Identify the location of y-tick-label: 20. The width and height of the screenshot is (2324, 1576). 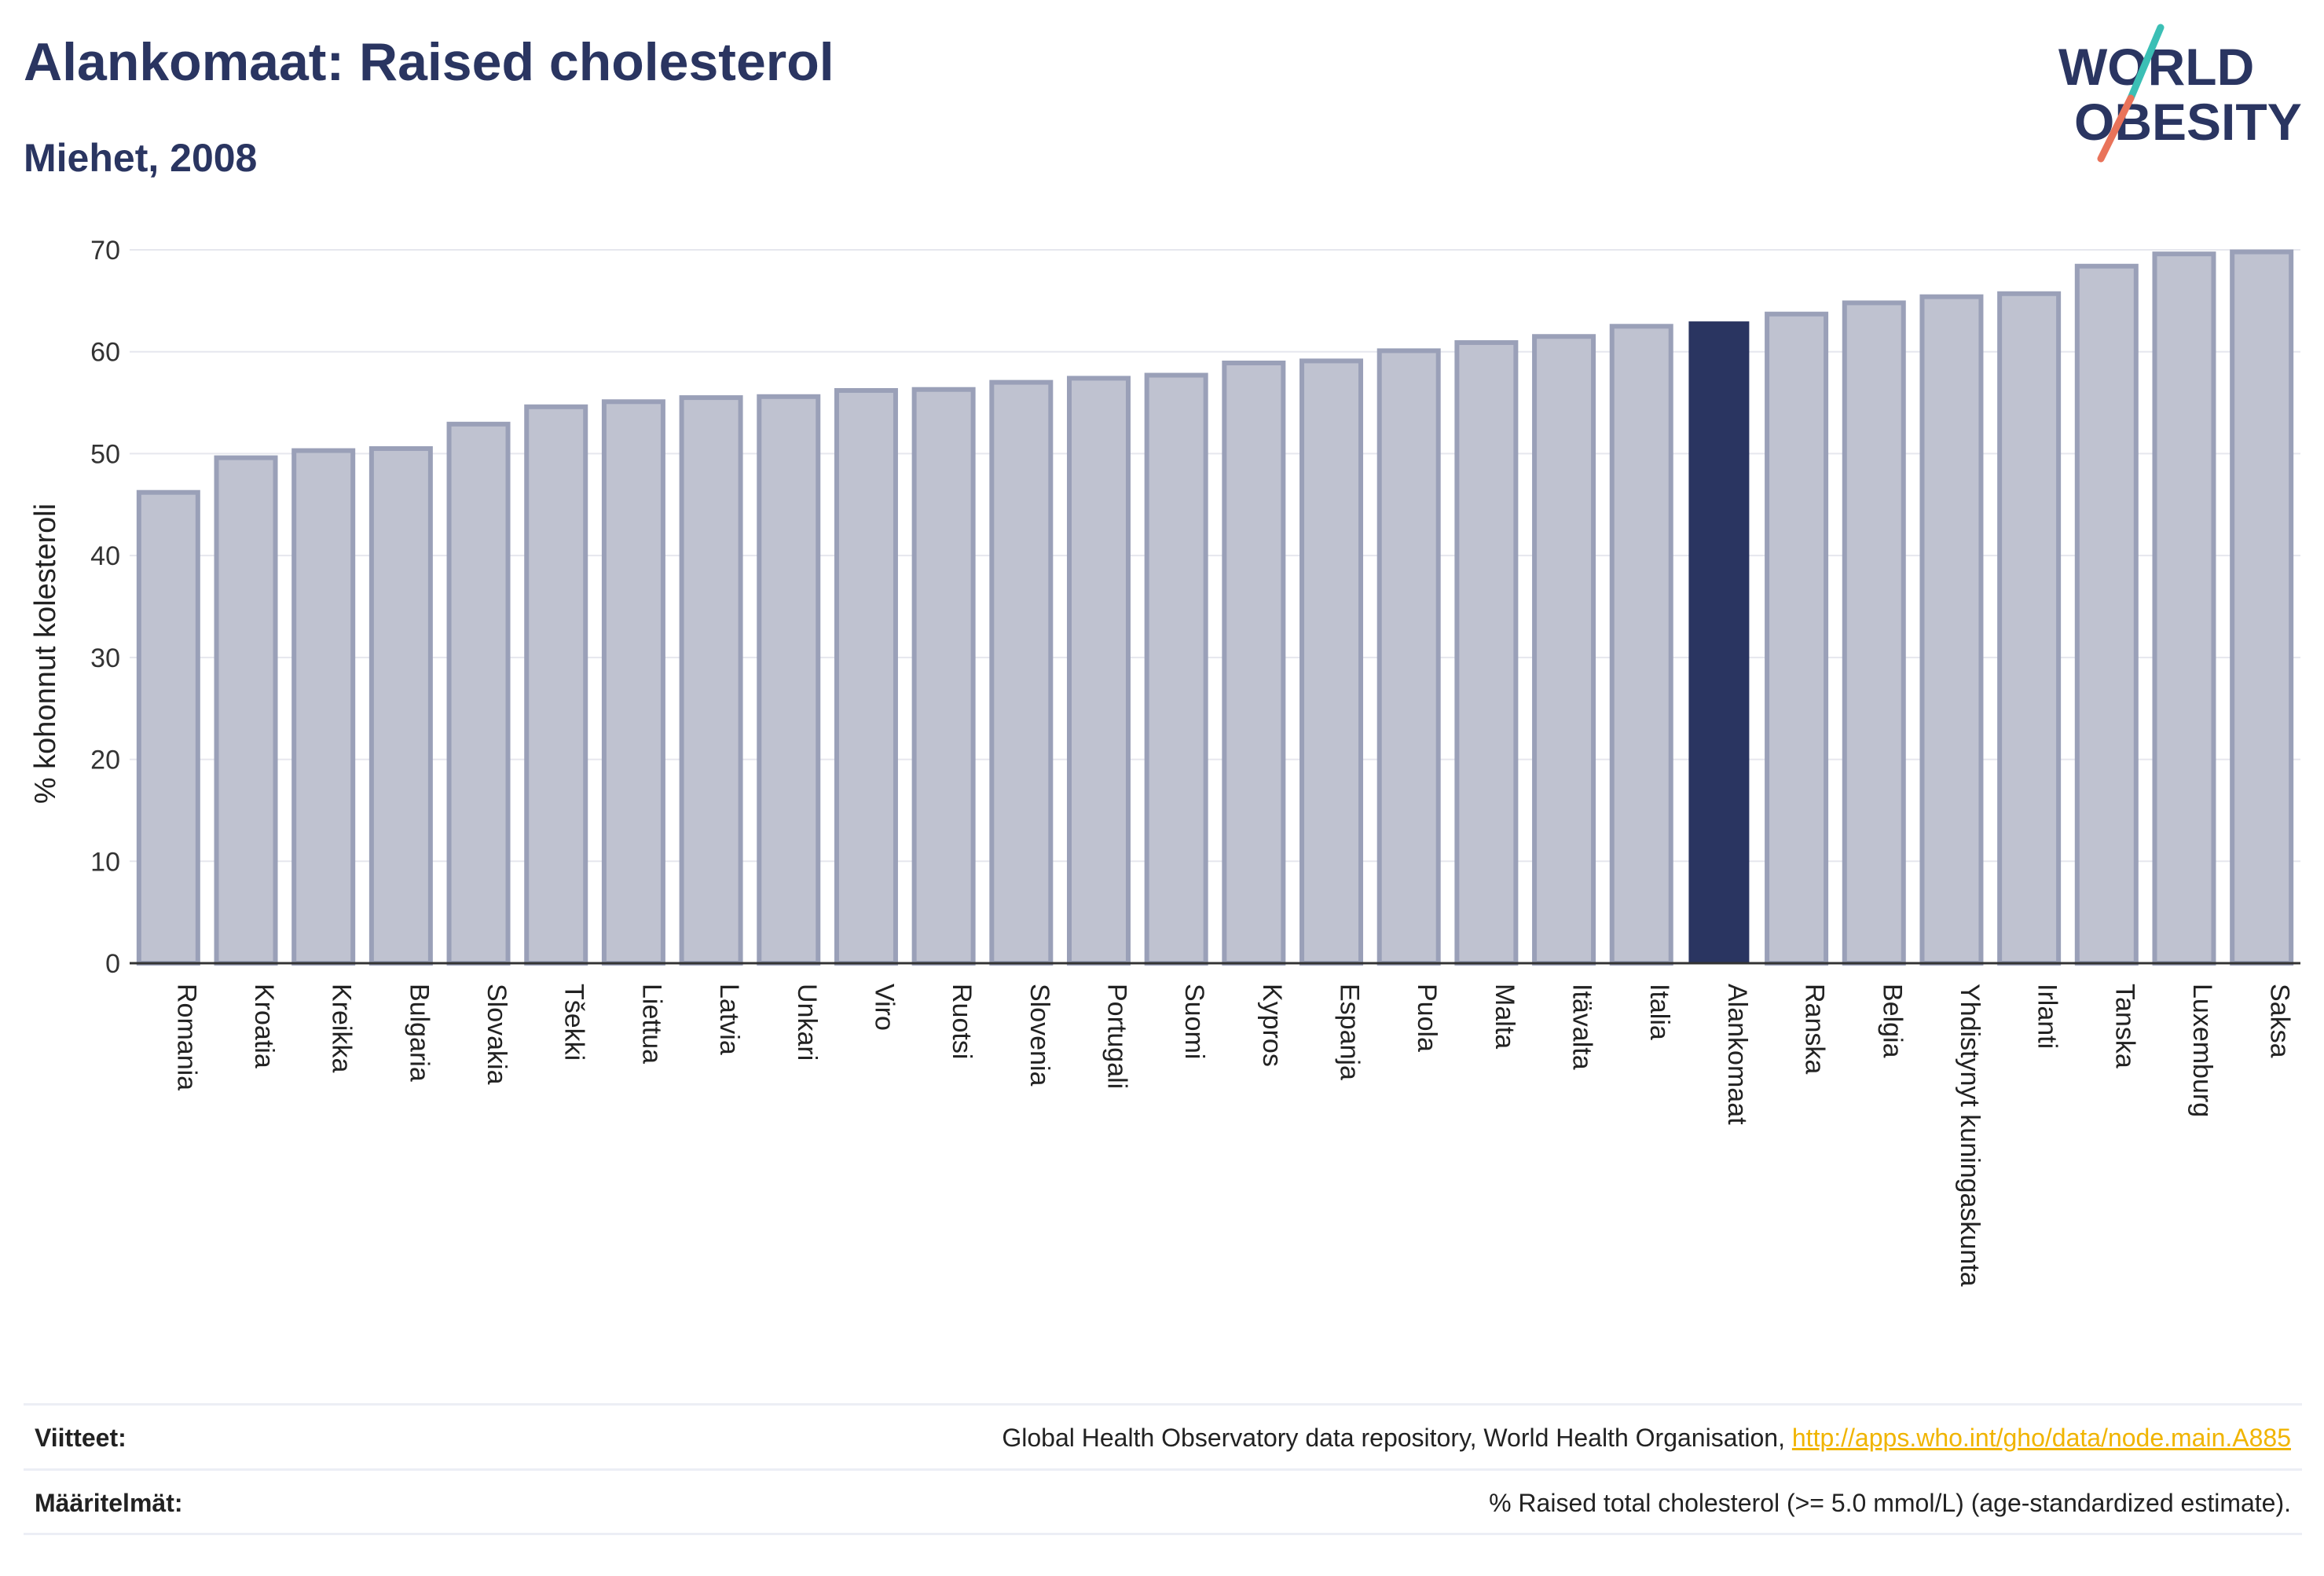
(105, 760).